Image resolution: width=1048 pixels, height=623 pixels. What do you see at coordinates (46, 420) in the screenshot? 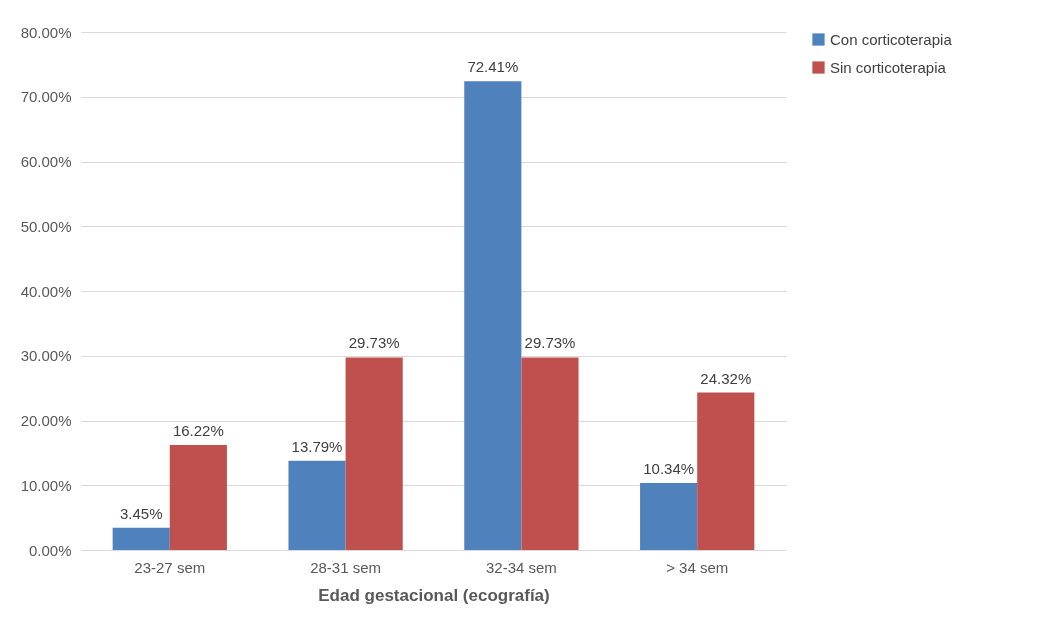
I see `y-tick-label: 20.00%` at bounding box center [46, 420].